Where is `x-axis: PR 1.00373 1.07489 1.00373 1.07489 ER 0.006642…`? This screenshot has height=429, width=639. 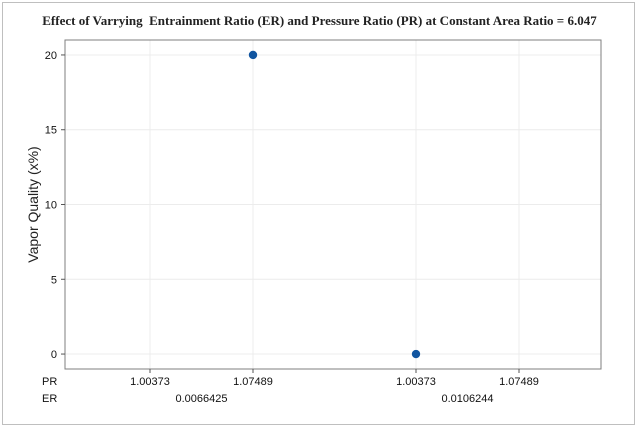
x-axis: PR 1.00373 1.07489 1.00373 1.07489 ER 0.006642… is located at coordinates (290, 387).